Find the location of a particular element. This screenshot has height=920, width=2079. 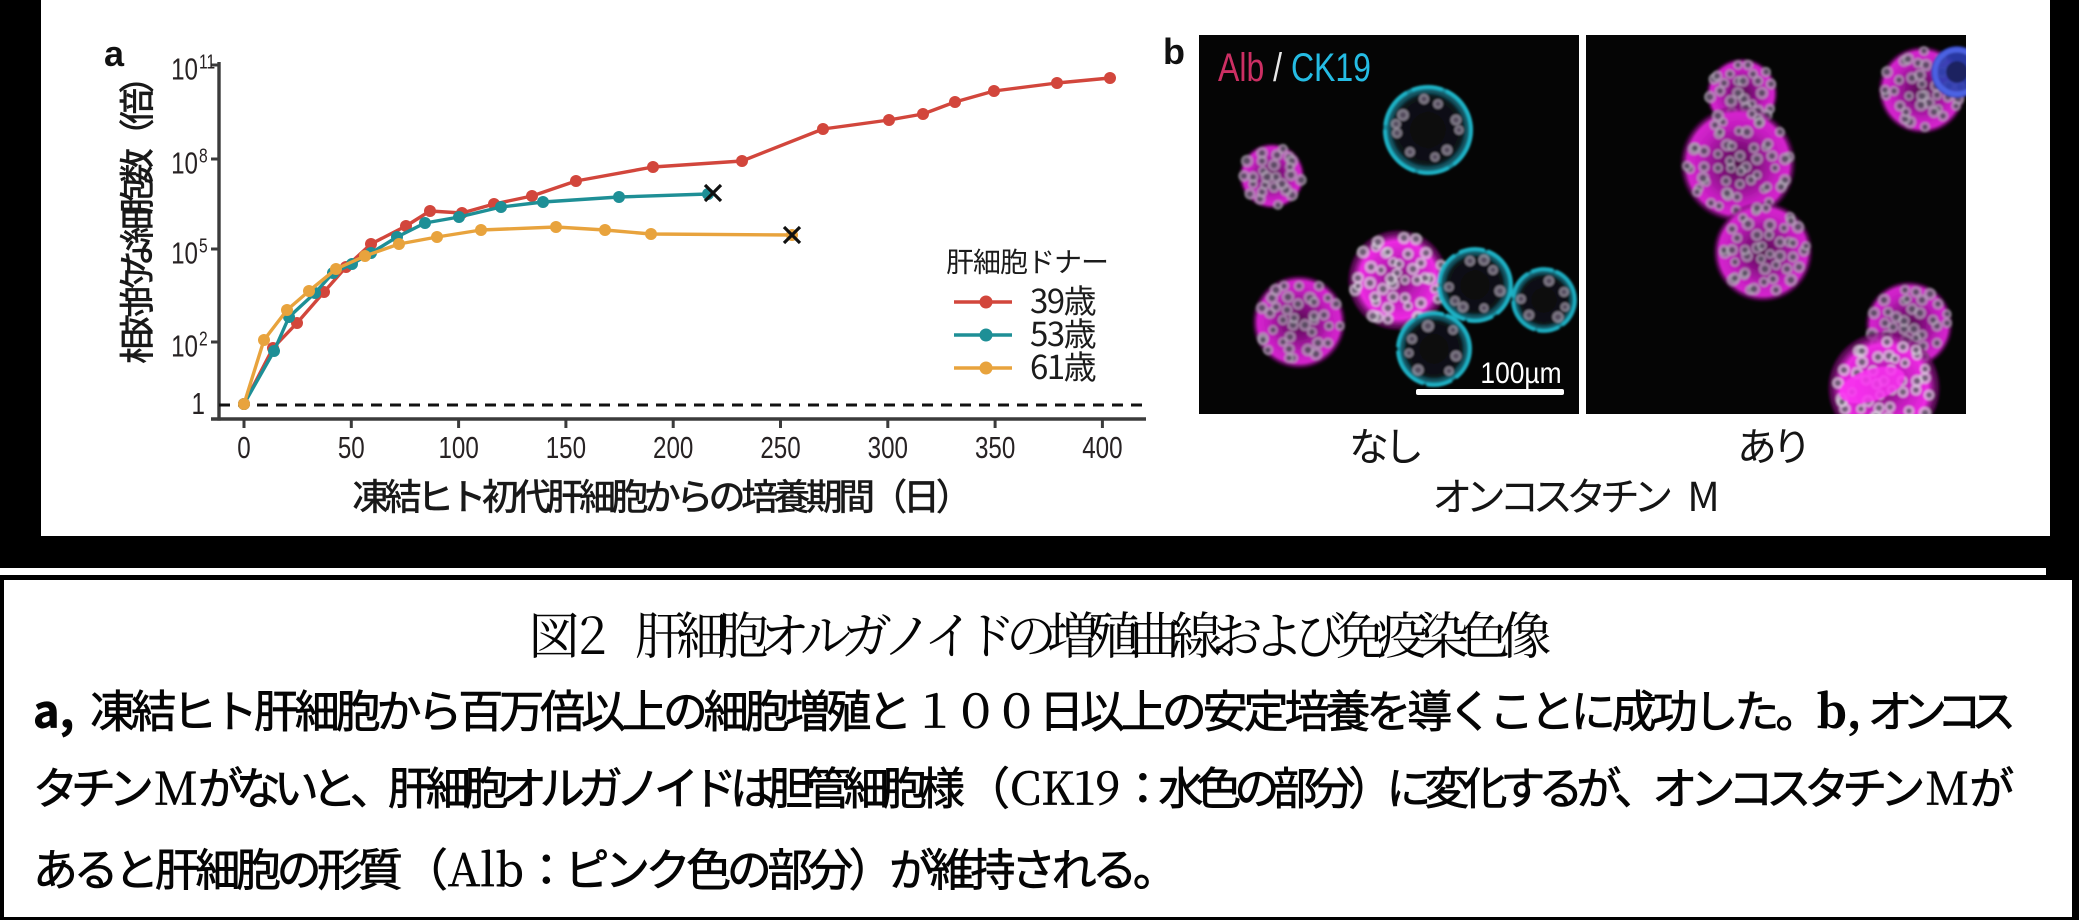

svg-text: 350 is located at coordinates (995, 447).